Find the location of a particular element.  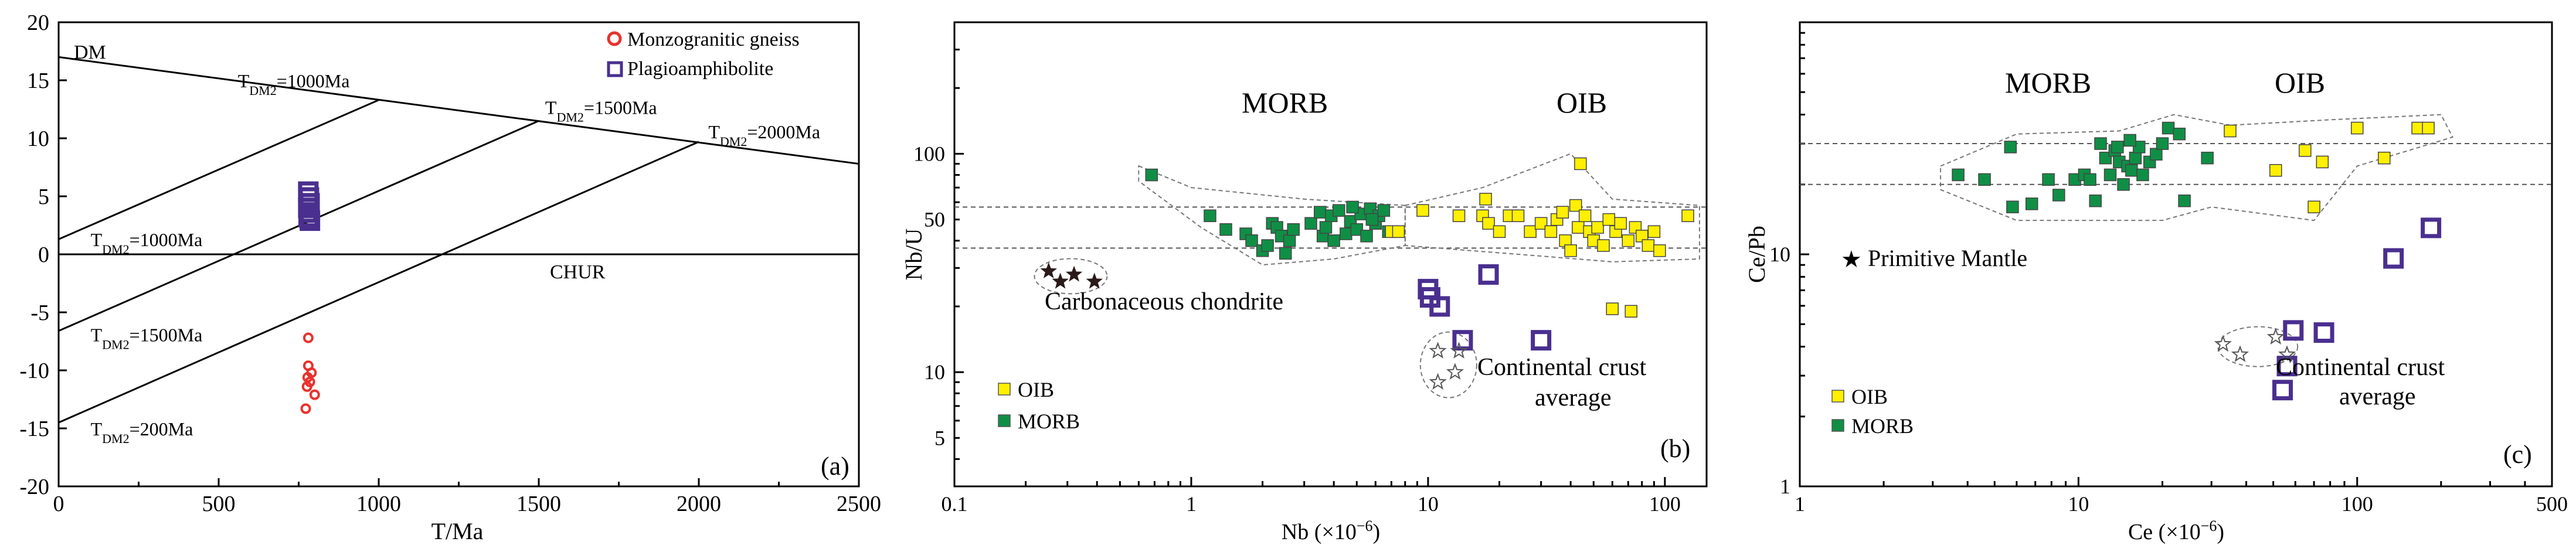

xtick-label: 0.1 is located at coordinates (955, 504).